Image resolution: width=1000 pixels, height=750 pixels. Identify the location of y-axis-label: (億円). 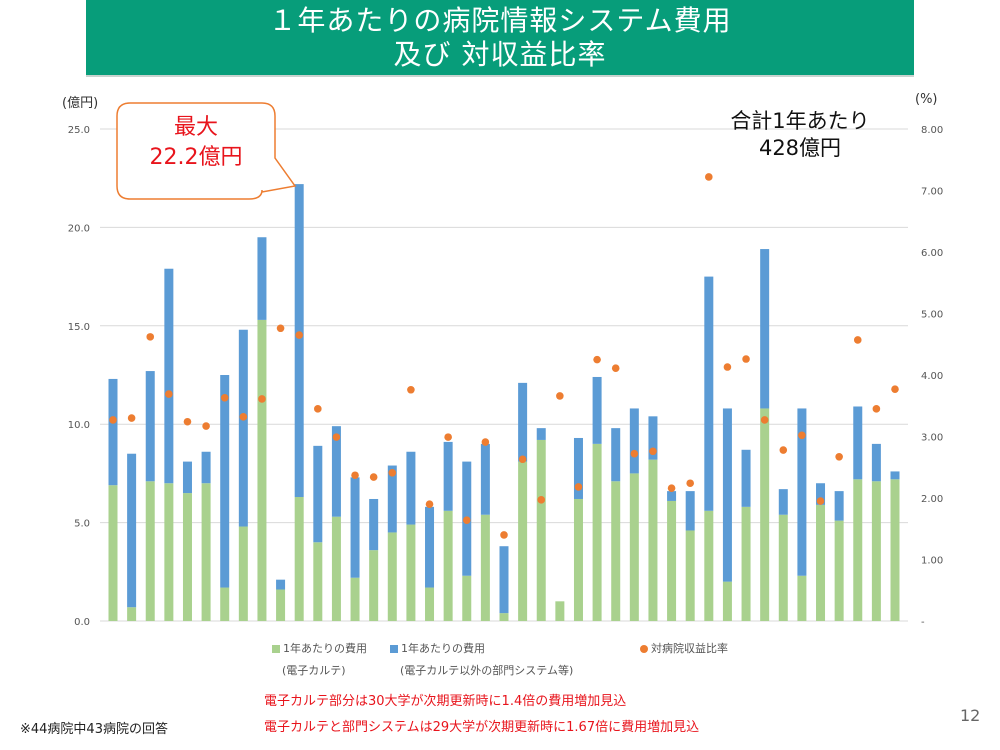
(80, 103).